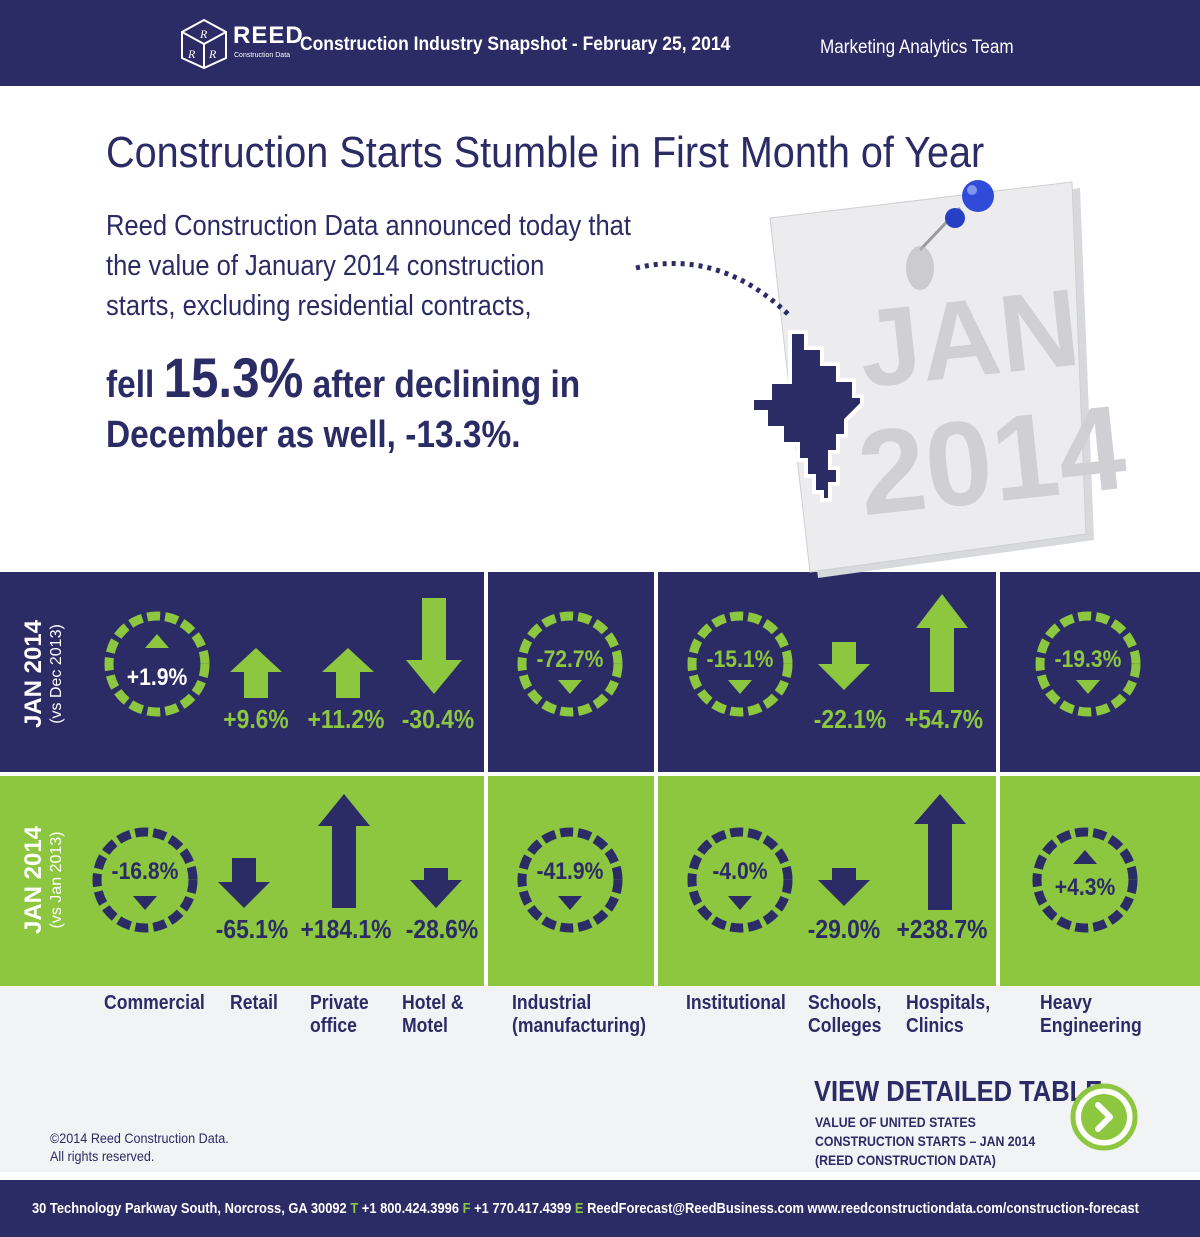  I want to click on copyright-line-1: ©2014 Reed Construction Data., so click(139, 1138).